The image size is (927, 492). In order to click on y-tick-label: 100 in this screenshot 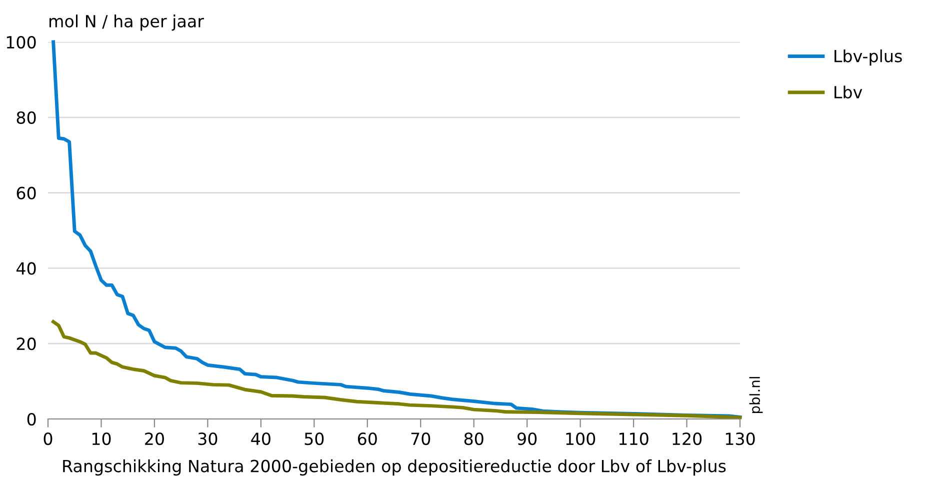, I will do `click(21, 42)`.